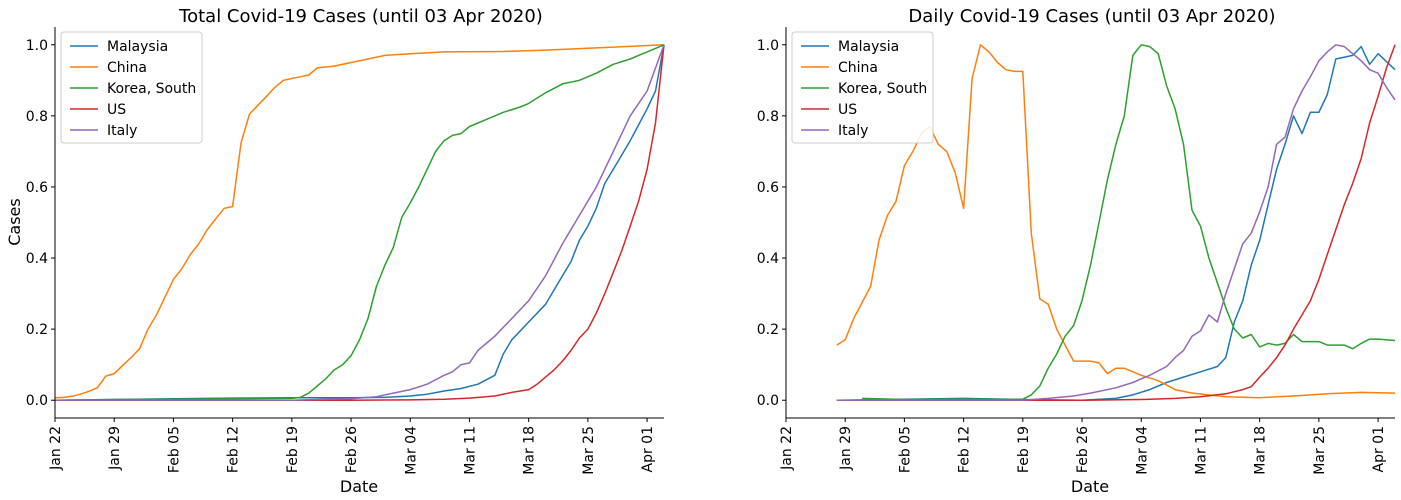 The image size is (1401, 500). Describe the element at coordinates (14, 222) in the screenshot. I see `y-axis-label: Cases` at that location.